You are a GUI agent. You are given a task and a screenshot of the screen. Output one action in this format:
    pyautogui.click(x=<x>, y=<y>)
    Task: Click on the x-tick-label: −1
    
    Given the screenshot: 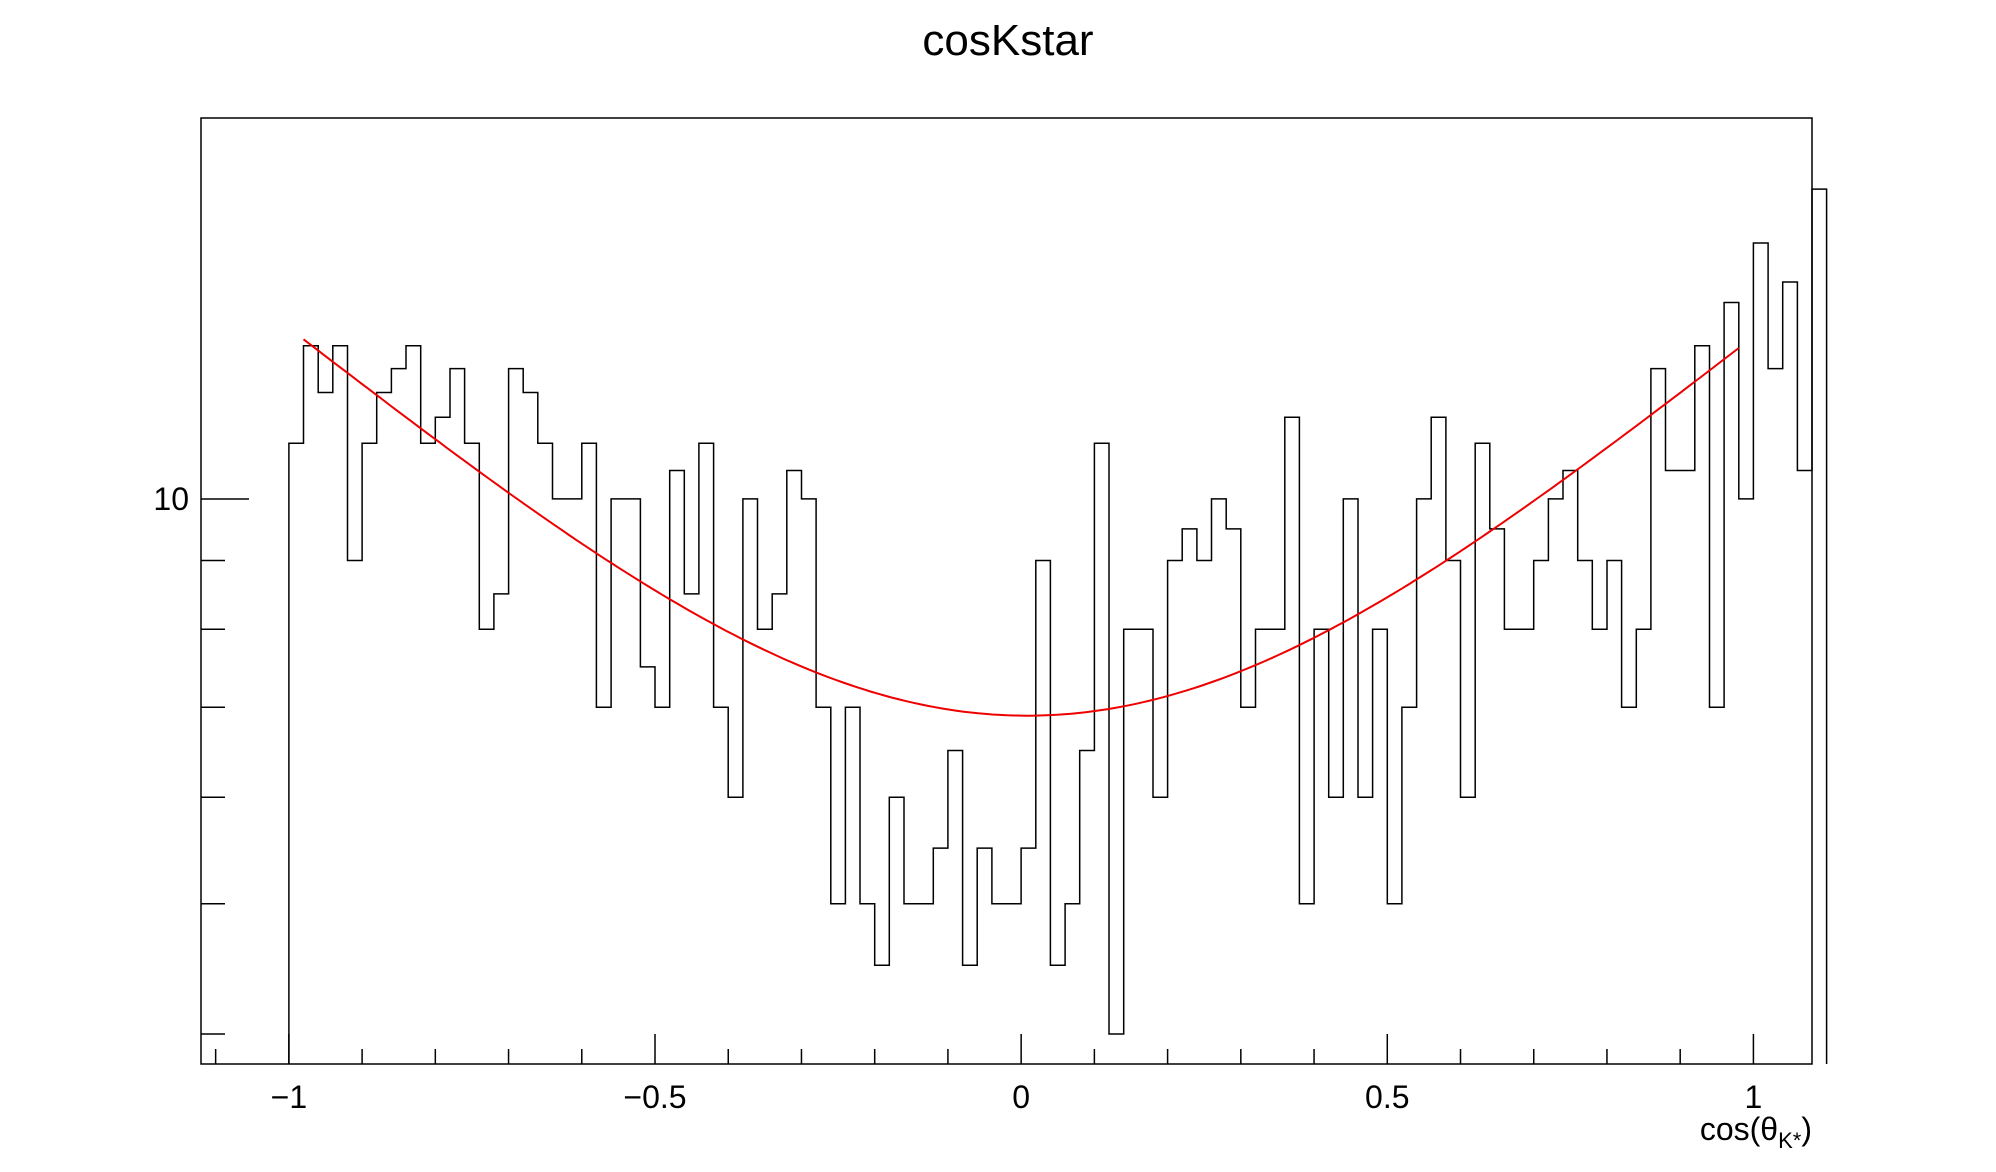 What is the action you would take?
    pyautogui.click(x=289, y=1097)
    